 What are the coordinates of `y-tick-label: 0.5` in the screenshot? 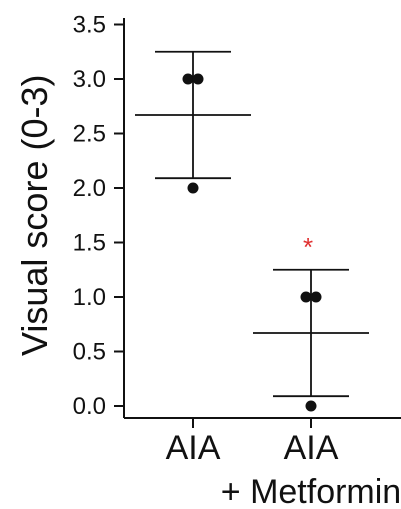 It's located at (89, 352).